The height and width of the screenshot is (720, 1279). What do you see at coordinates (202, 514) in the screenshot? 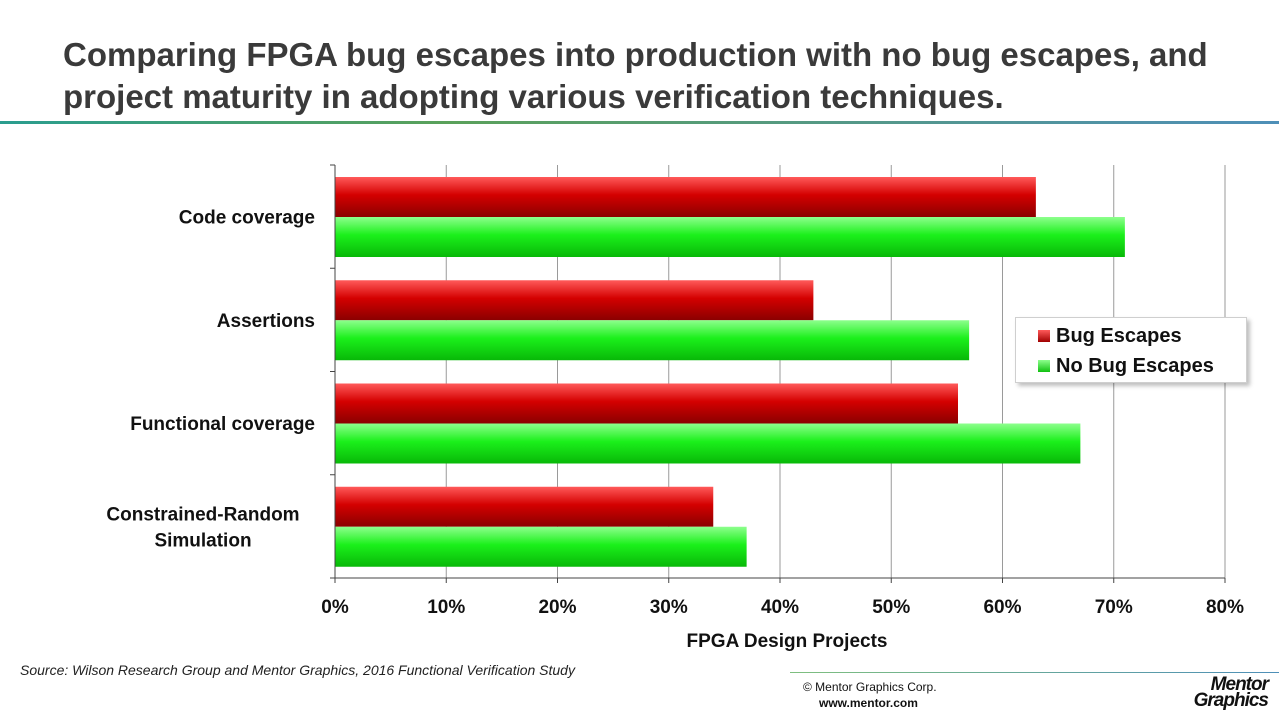
I see `category-label-line: Constrained-Random` at bounding box center [202, 514].